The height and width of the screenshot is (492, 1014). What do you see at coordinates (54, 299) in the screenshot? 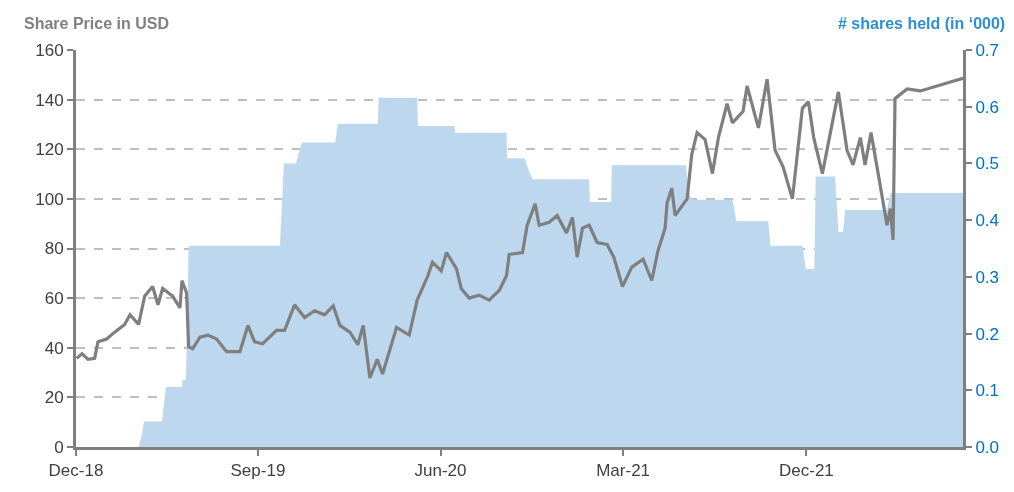
I see `y-tick-label: 60` at bounding box center [54, 299].